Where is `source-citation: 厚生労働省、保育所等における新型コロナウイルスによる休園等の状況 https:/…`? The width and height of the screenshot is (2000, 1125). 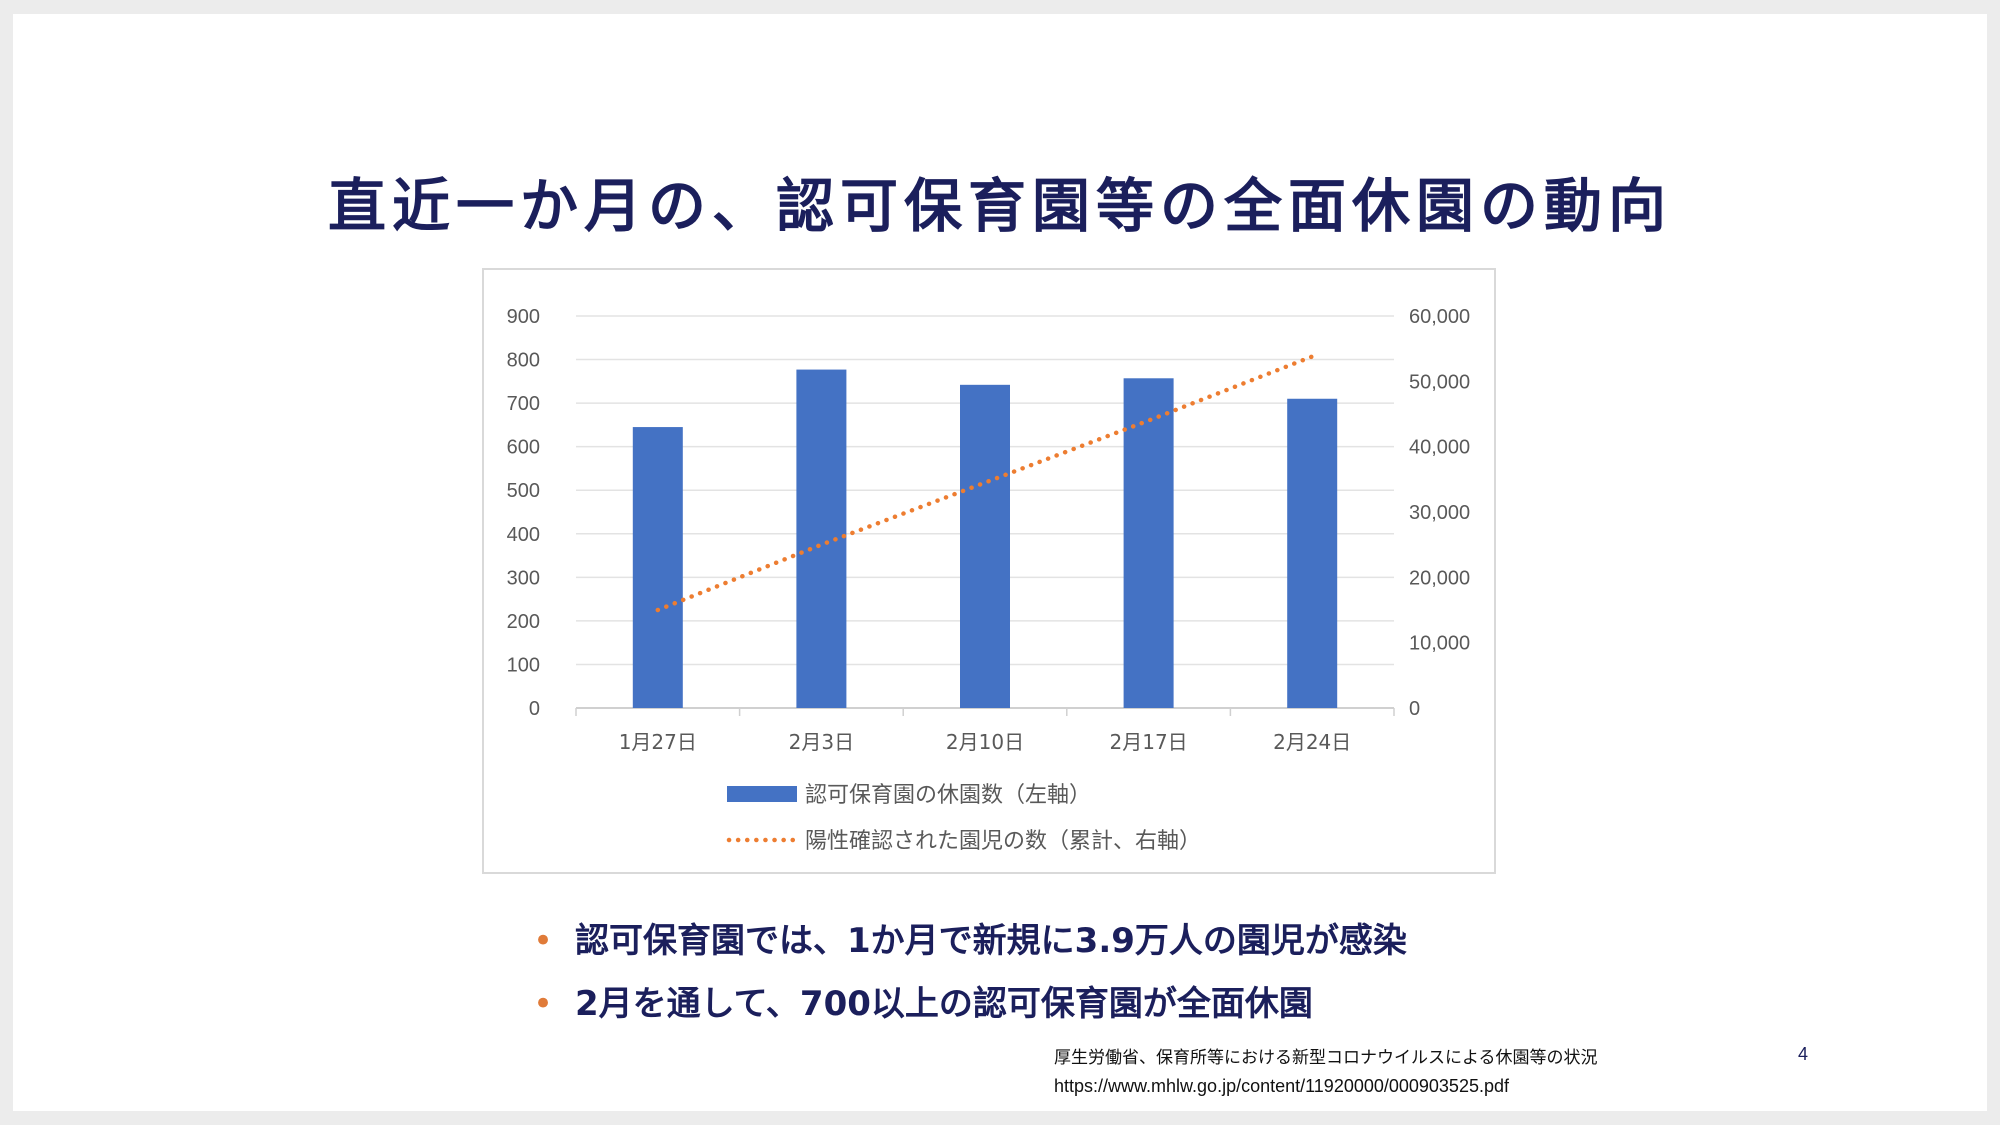 source-citation: 厚生労働省、保育所等における新型コロナウイルスによる休園等の状況 https:/… is located at coordinates (1326, 1072).